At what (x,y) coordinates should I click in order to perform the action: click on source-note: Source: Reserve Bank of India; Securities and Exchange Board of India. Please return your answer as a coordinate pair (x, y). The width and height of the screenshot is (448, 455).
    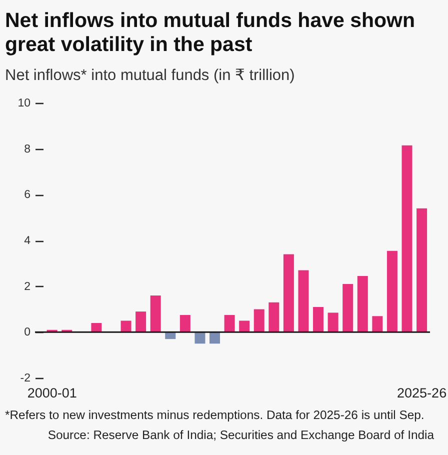
    Looking at the image, I should click on (240, 435).